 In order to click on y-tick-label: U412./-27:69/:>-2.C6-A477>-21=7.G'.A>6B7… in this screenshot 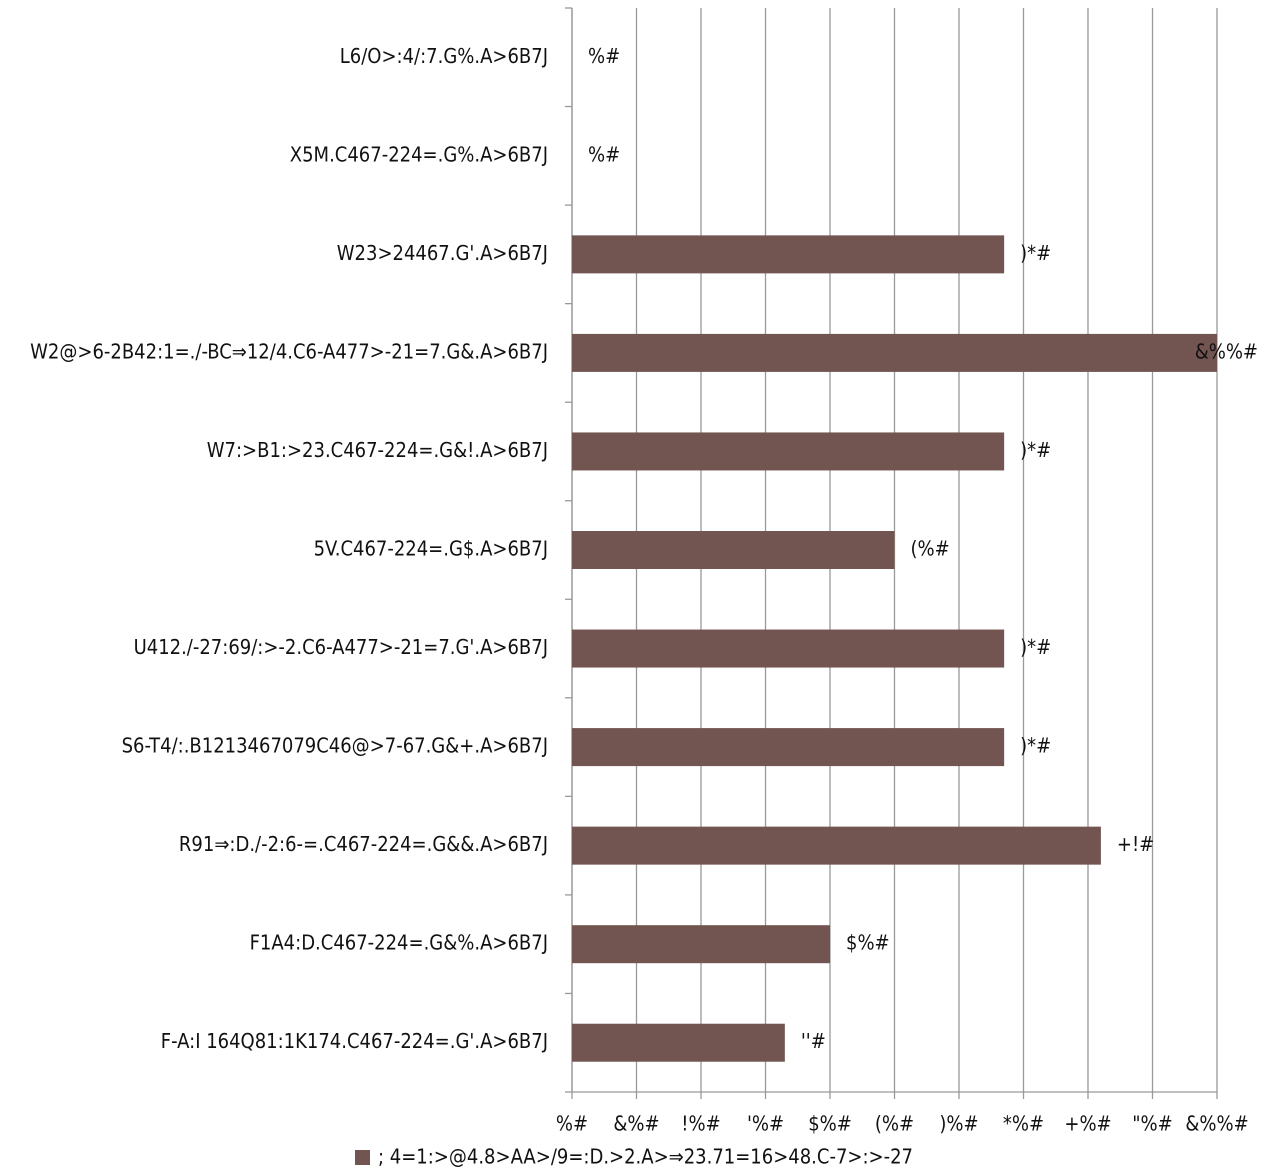, I will do `click(341, 647)`.